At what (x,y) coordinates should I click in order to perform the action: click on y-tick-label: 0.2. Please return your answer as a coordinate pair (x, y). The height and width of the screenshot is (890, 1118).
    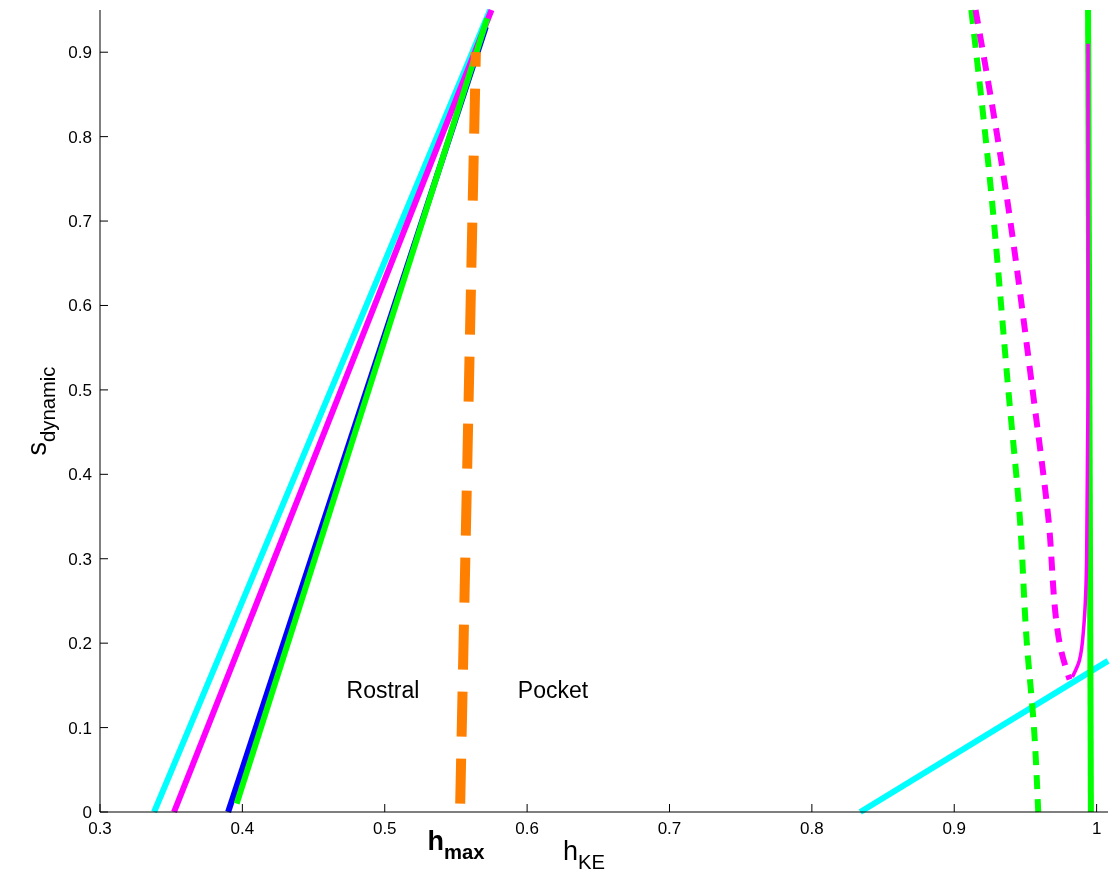
    Looking at the image, I should click on (80, 644).